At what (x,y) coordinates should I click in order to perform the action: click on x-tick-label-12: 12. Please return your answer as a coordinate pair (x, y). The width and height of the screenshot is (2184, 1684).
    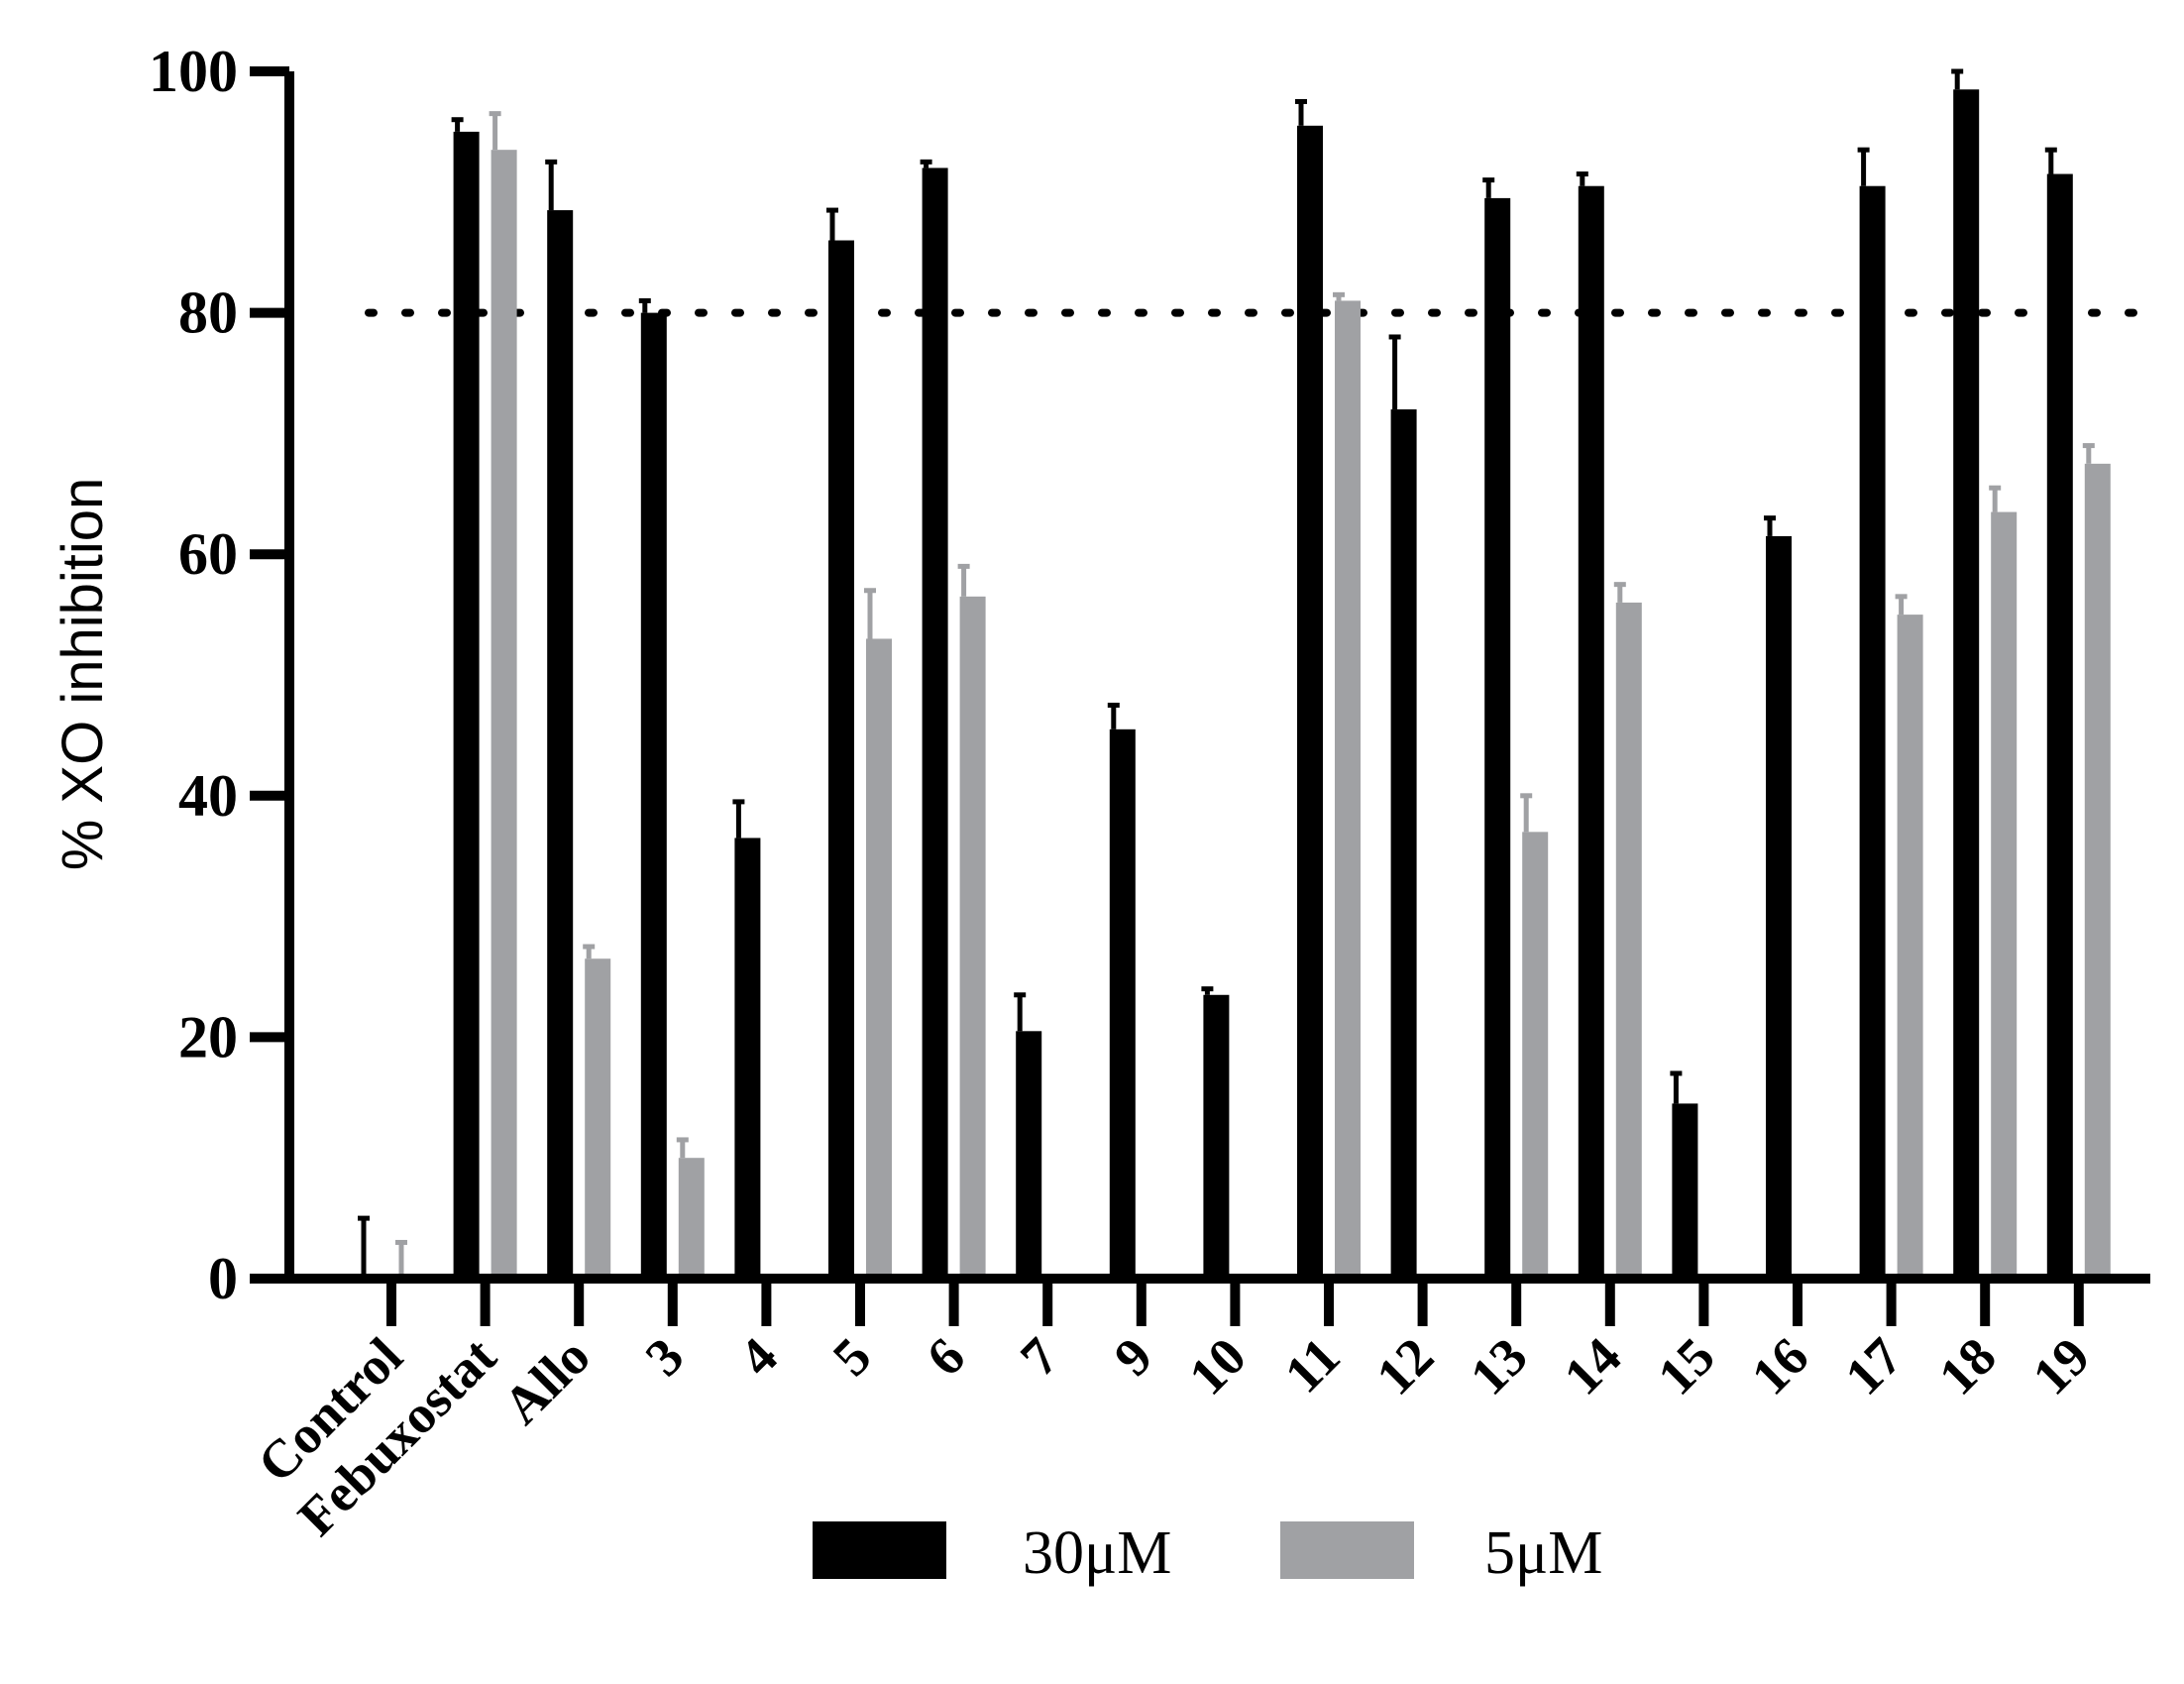
    Looking at the image, I should click on (1405, 1366).